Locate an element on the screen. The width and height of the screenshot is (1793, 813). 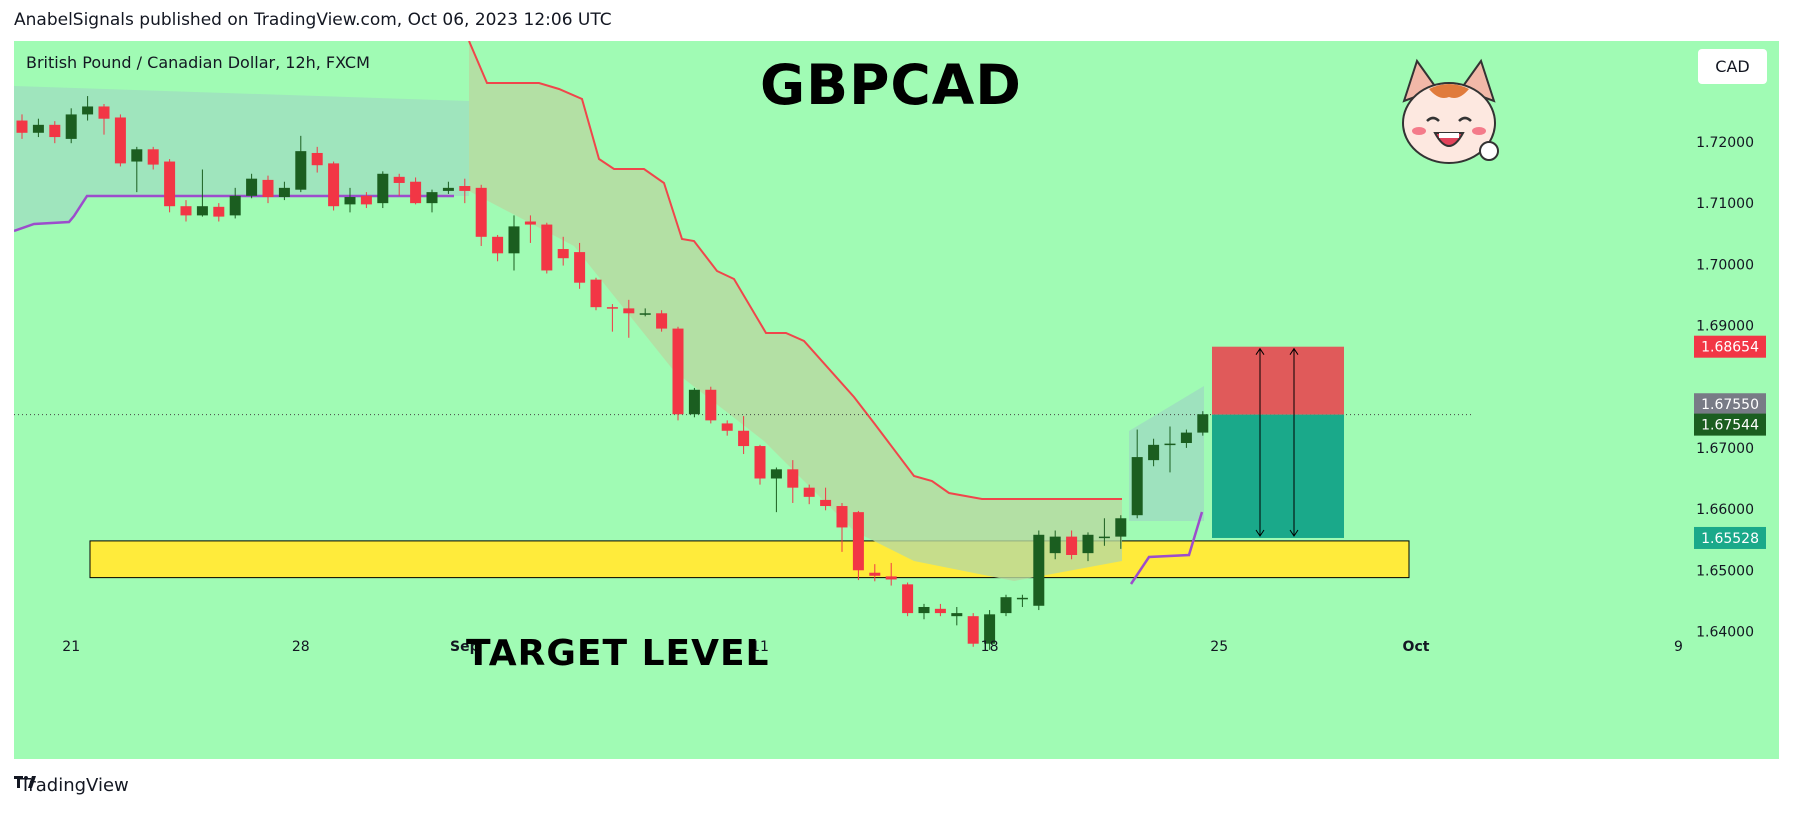
support-trail-line-left is located at coordinates (234, 213).